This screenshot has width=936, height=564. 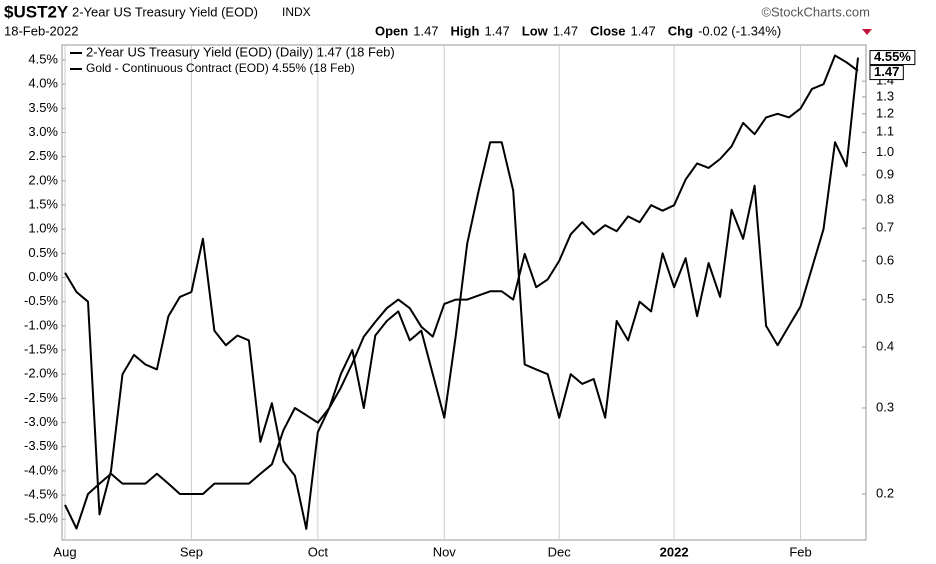 What do you see at coordinates (885, 345) in the screenshot?
I see `y2-tick-label: 0.4` at bounding box center [885, 345].